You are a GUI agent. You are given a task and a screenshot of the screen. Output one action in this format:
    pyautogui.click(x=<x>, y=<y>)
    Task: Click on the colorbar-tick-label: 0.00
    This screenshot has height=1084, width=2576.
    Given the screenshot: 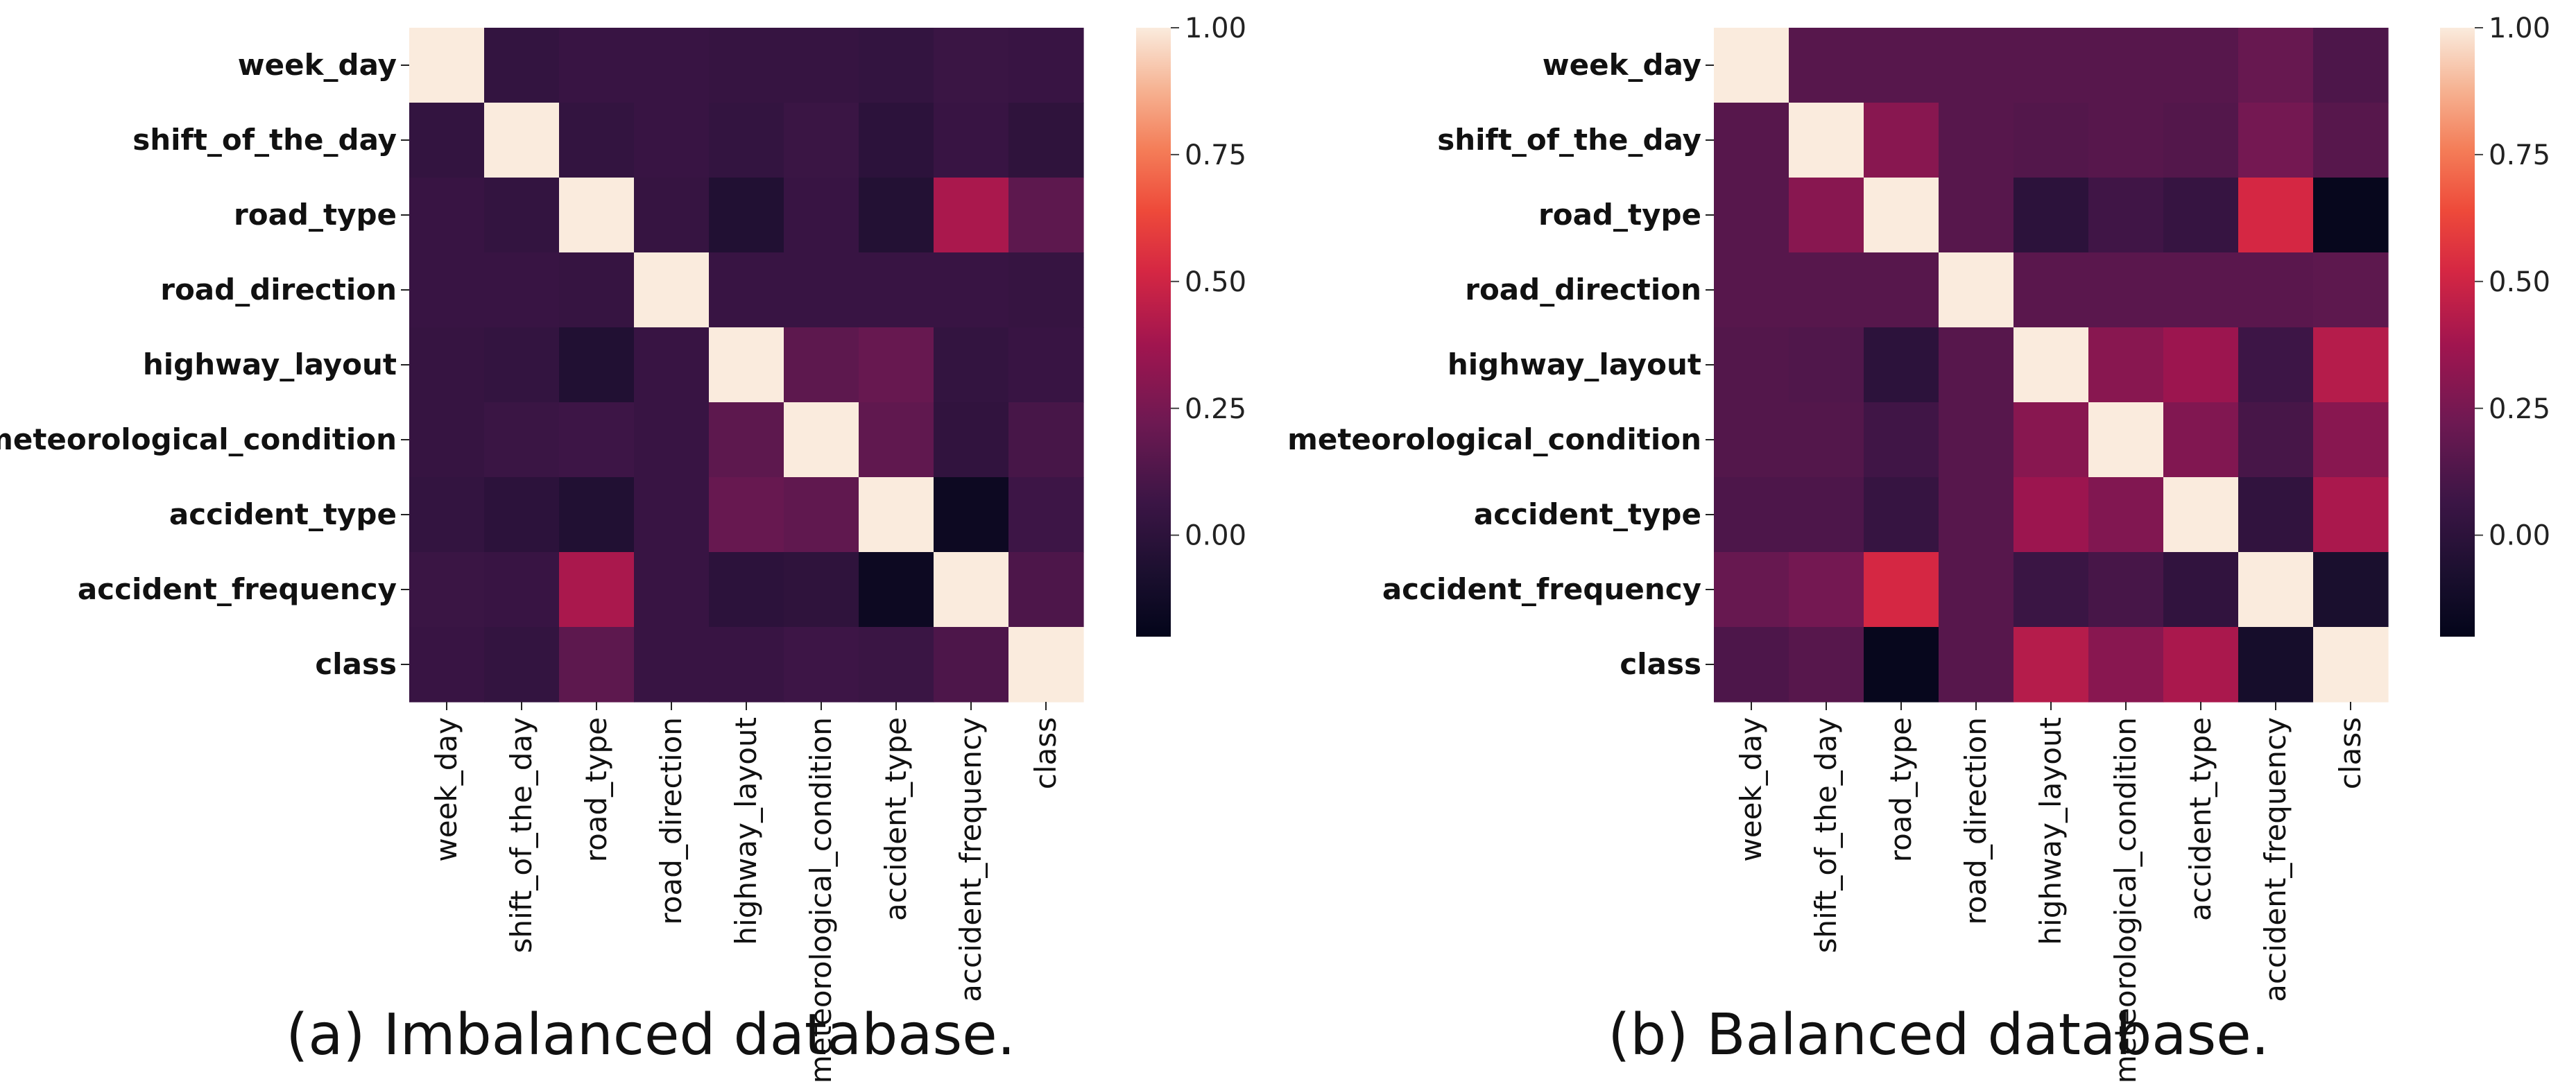 What is the action you would take?
    pyautogui.click(x=1215, y=536)
    